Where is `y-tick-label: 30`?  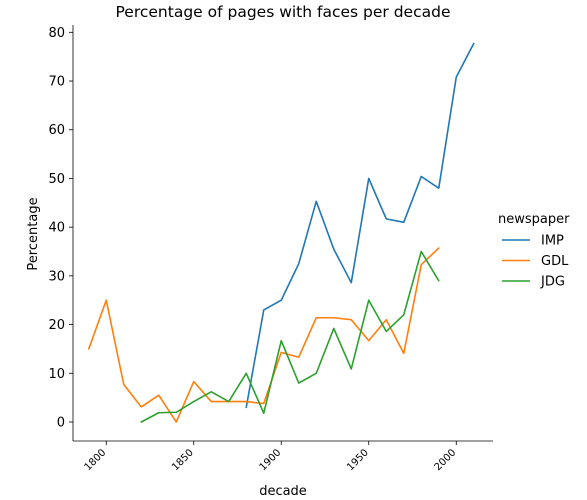
y-tick-label: 30 is located at coordinates (56, 276).